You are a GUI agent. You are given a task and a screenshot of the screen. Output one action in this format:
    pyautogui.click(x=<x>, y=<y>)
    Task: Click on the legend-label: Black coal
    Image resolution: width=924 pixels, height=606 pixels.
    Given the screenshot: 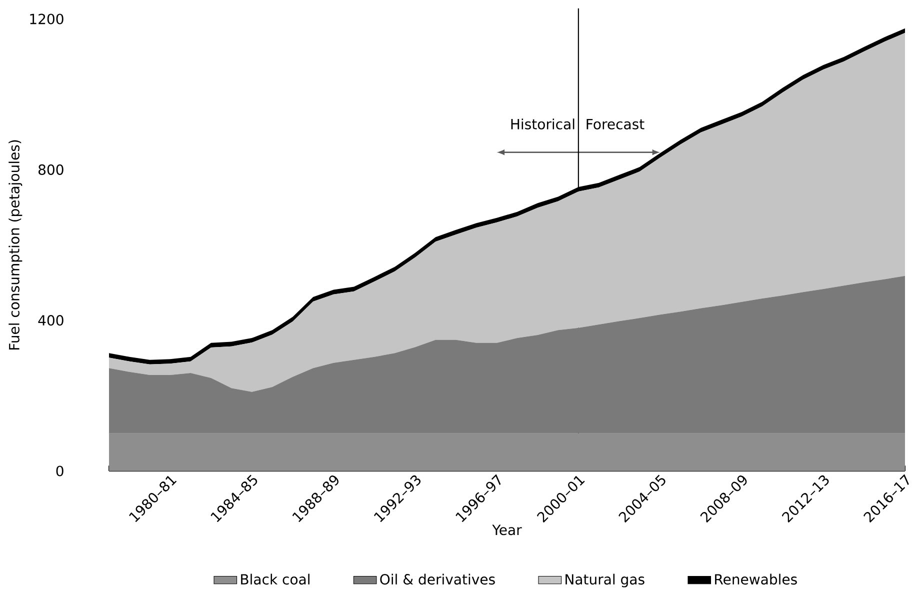 What is the action you would take?
    pyautogui.click(x=275, y=579)
    